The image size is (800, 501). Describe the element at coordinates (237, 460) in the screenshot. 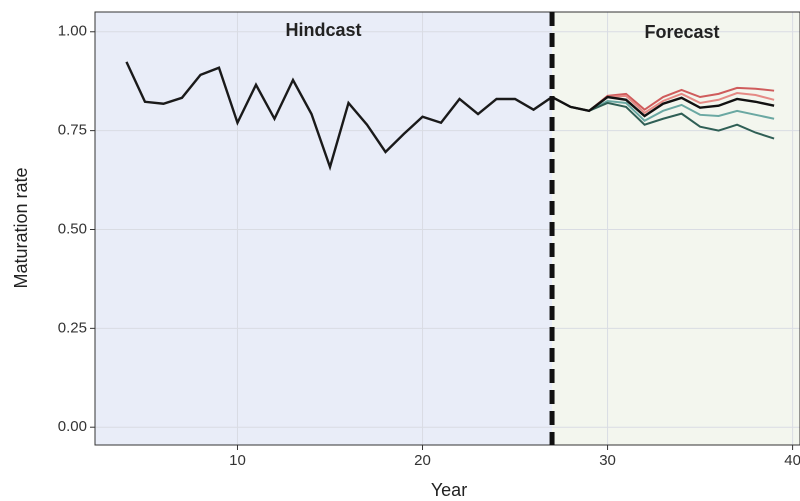

I see `x-tick-label: 10` at that location.